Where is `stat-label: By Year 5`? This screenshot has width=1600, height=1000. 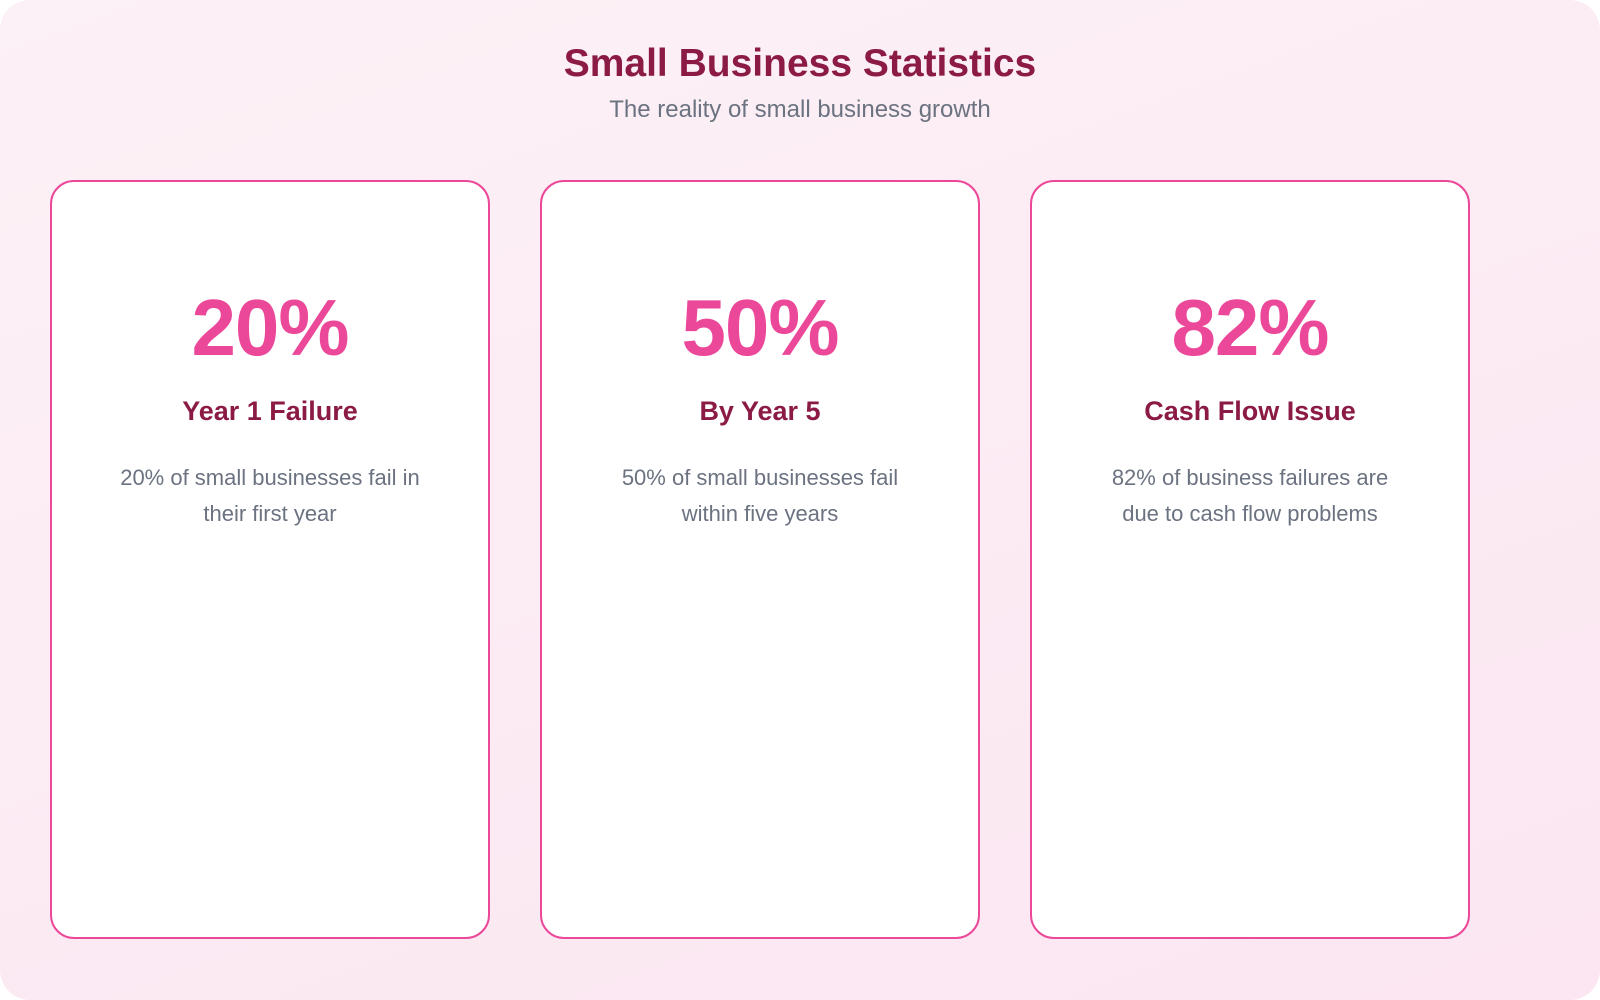 stat-label: By Year 5 is located at coordinates (760, 411).